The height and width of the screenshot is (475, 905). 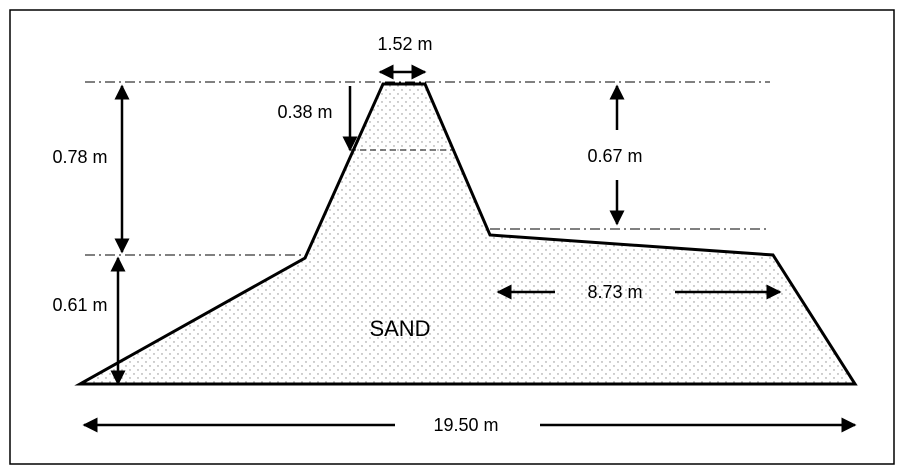 I want to click on dimension-label: 0.38 m, so click(x=304, y=112).